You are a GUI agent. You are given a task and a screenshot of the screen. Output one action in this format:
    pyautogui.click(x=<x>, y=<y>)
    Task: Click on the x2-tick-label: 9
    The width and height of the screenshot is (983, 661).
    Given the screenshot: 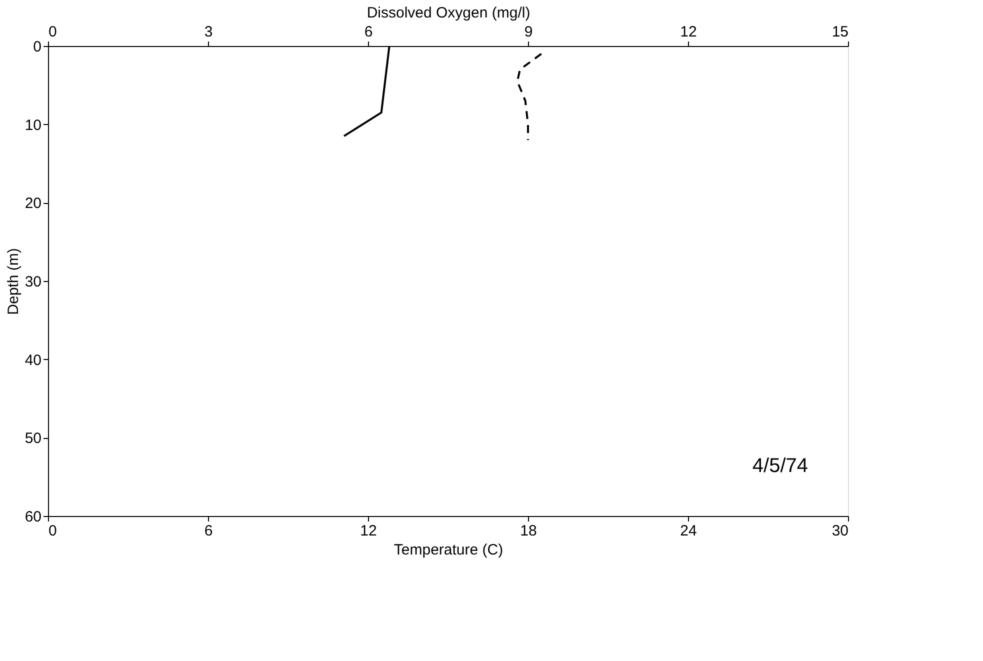 What is the action you would take?
    pyautogui.click(x=528, y=32)
    